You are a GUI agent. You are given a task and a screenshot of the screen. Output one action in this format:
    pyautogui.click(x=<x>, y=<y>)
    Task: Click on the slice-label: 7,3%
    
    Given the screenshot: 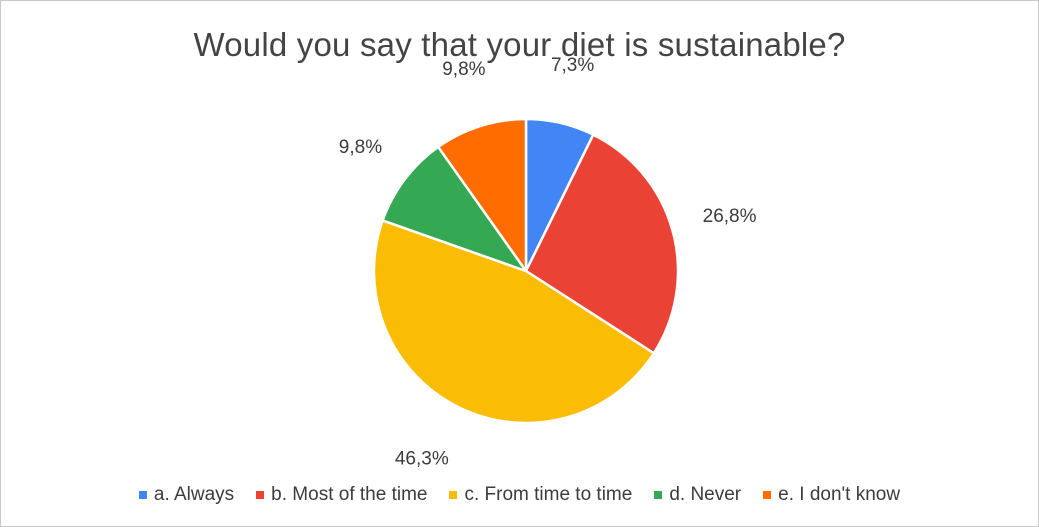 What is the action you would take?
    pyautogui.click(x=572, y=65)
    